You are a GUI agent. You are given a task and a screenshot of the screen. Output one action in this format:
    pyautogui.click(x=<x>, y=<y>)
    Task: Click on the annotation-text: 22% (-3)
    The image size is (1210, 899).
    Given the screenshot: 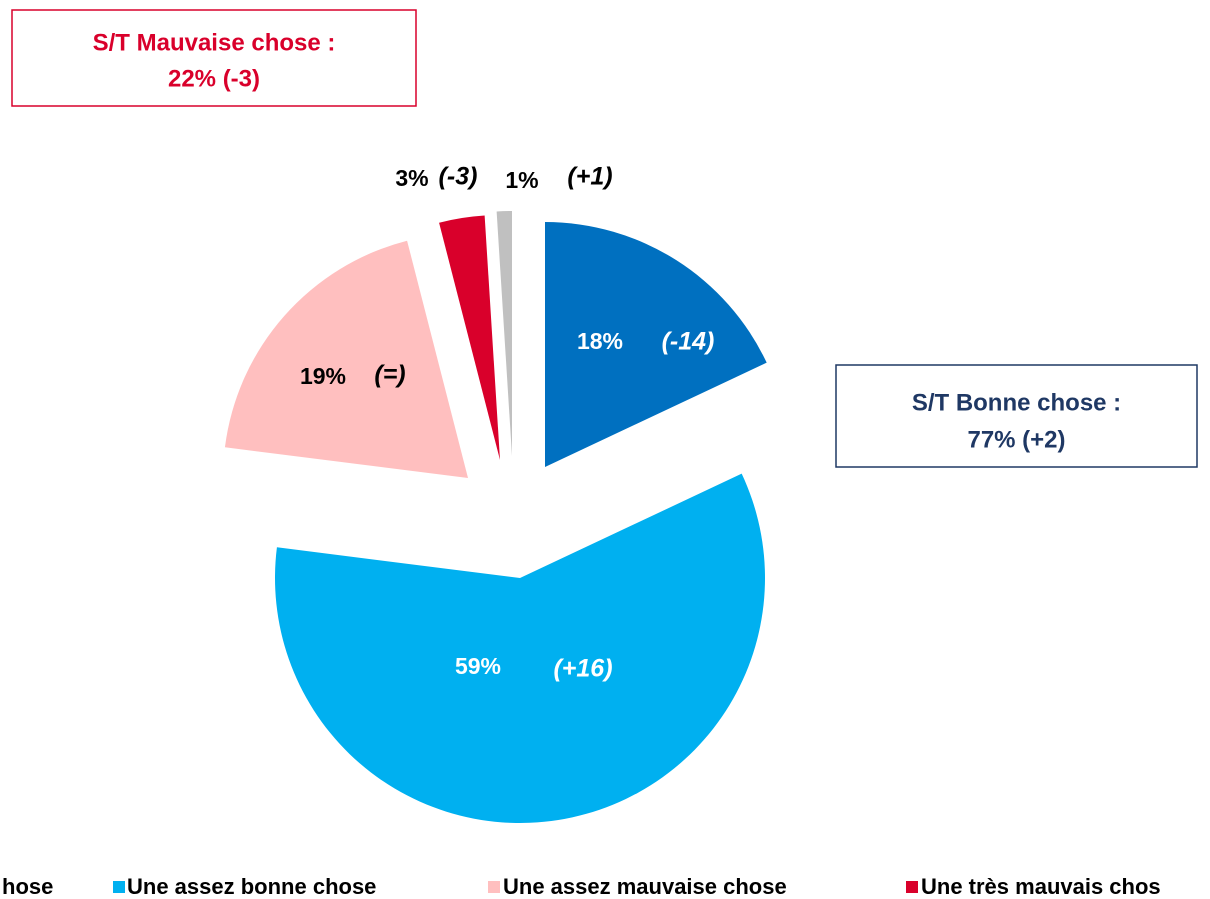 What is the action you would take?
    pyautogui.click(x=214, y=78)
    